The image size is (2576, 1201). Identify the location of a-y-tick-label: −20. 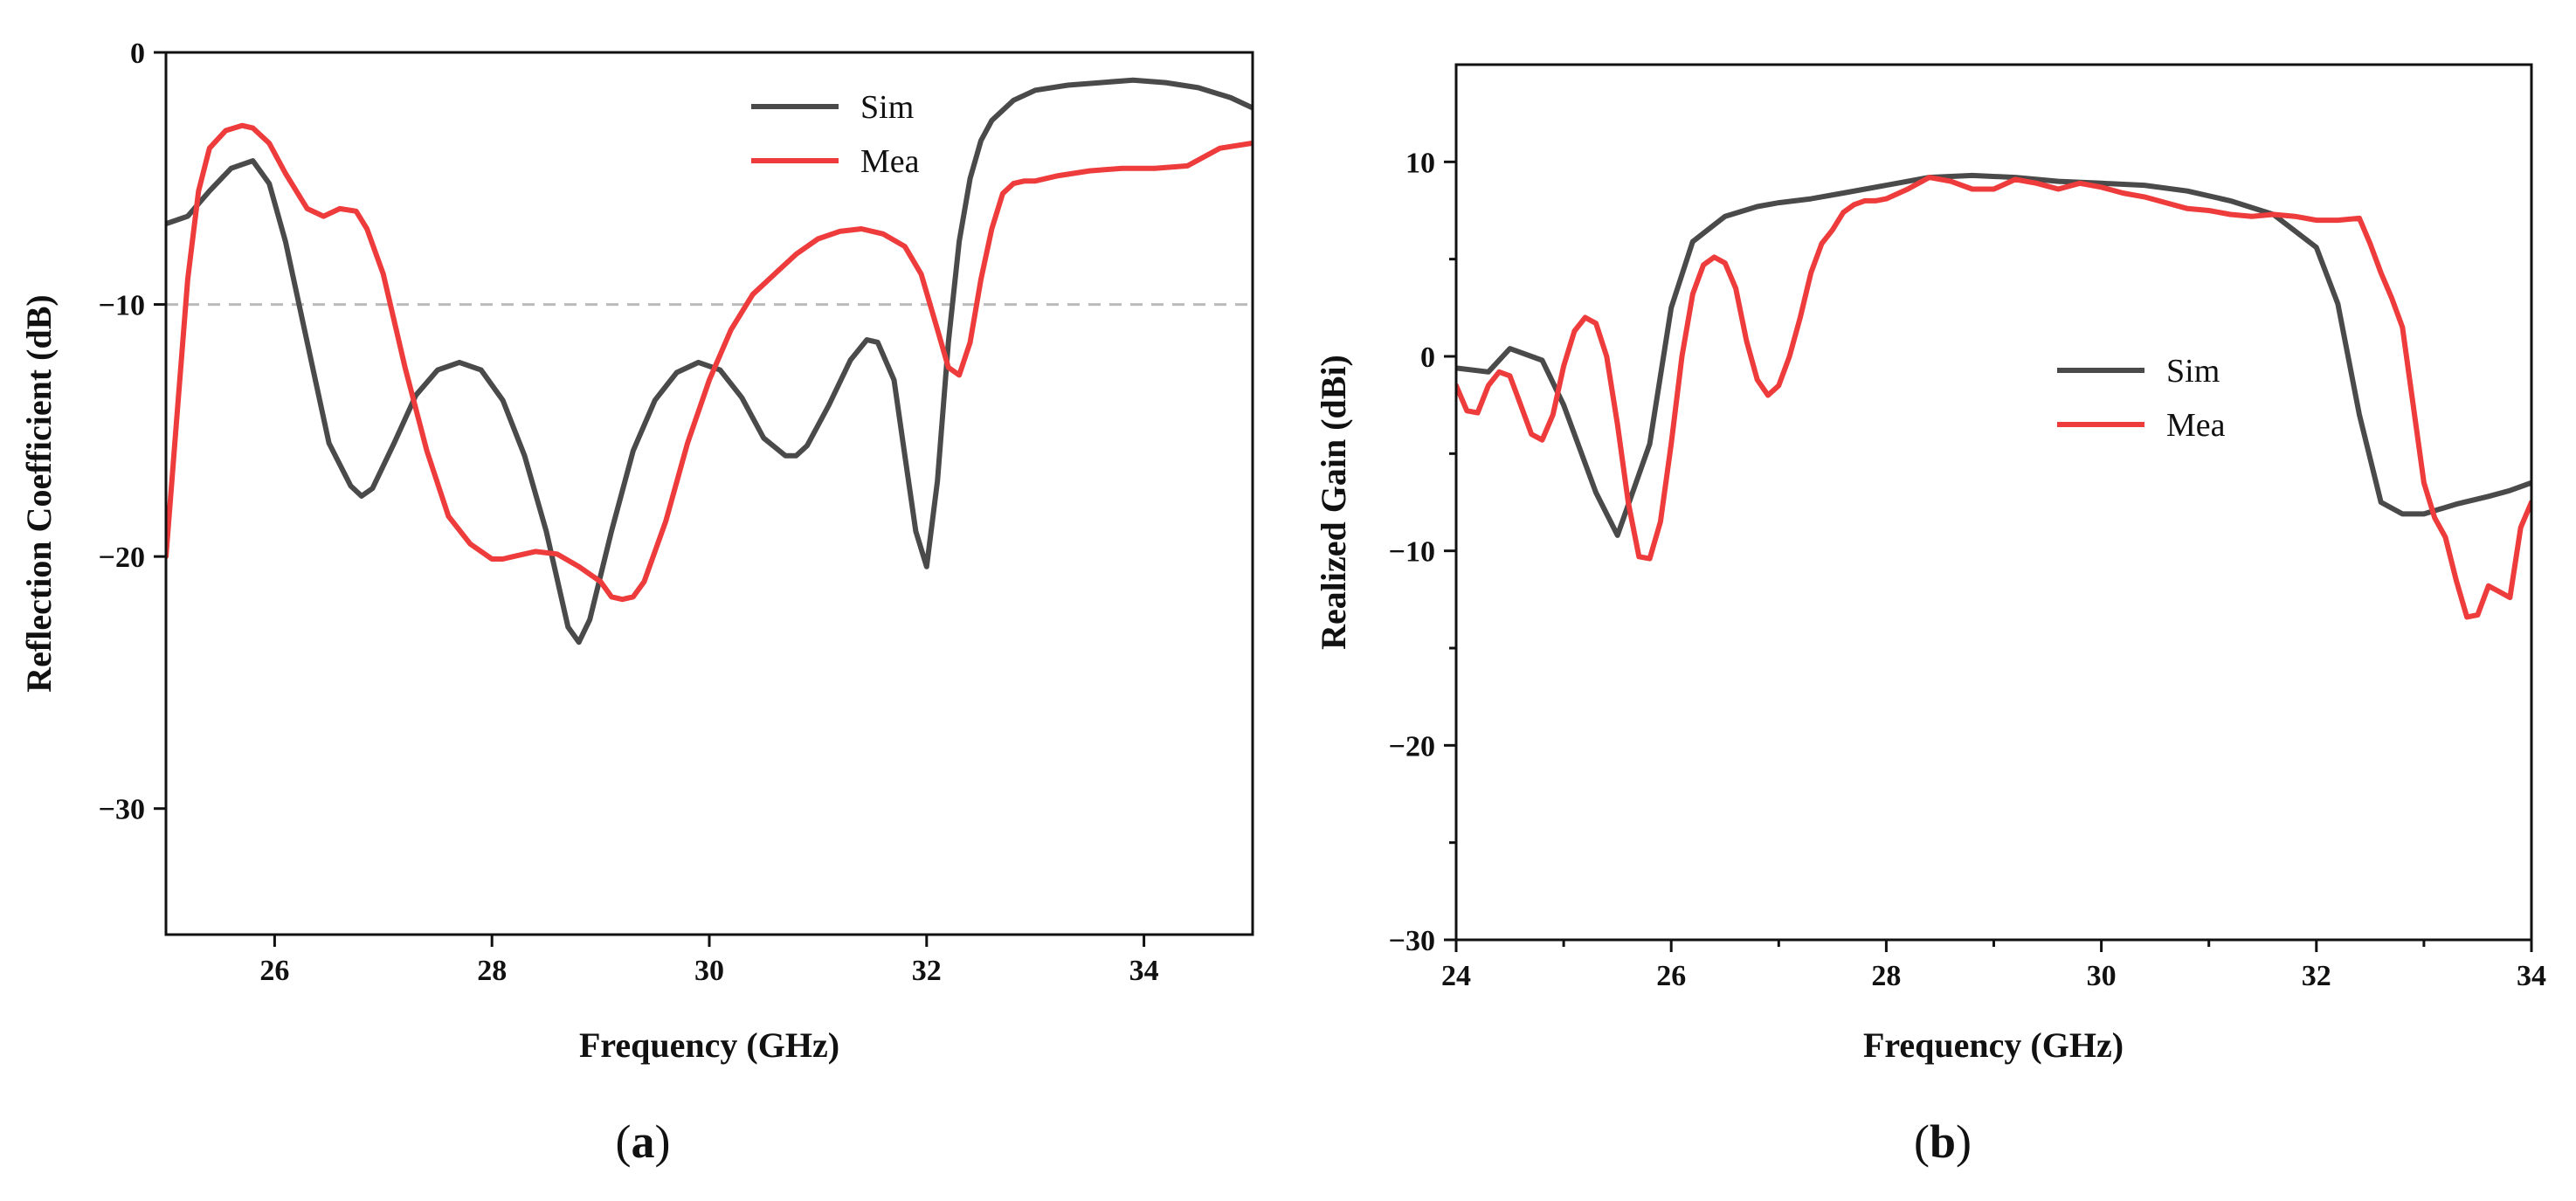
(122, 558).